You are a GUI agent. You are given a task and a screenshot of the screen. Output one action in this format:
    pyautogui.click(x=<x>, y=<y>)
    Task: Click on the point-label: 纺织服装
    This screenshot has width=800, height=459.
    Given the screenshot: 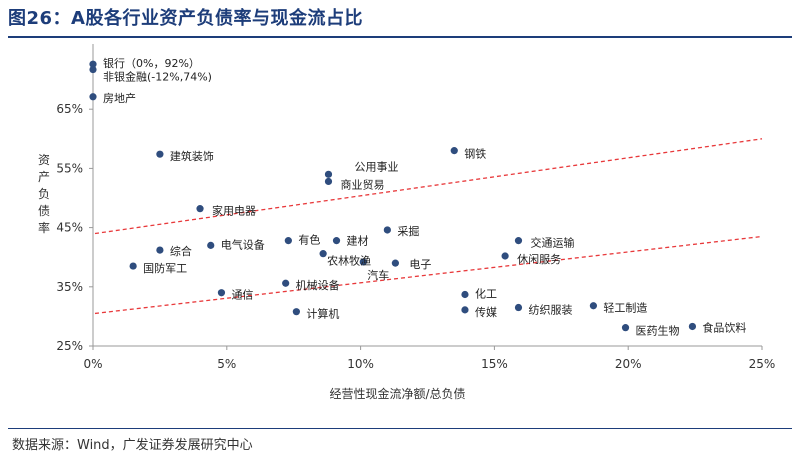 What is the action you would take?
    pyautogui.click(x=550, y=310)
    